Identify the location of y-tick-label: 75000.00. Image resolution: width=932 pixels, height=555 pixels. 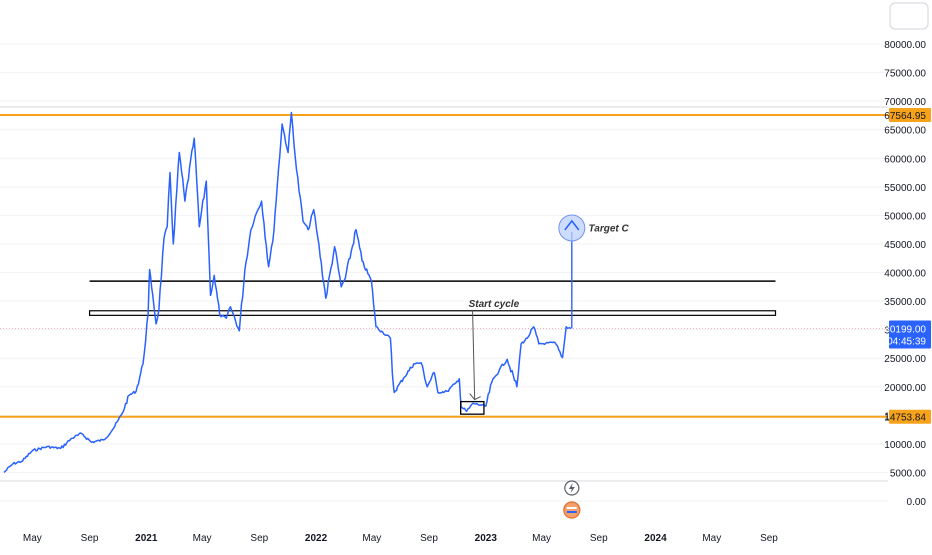
(905, 74).